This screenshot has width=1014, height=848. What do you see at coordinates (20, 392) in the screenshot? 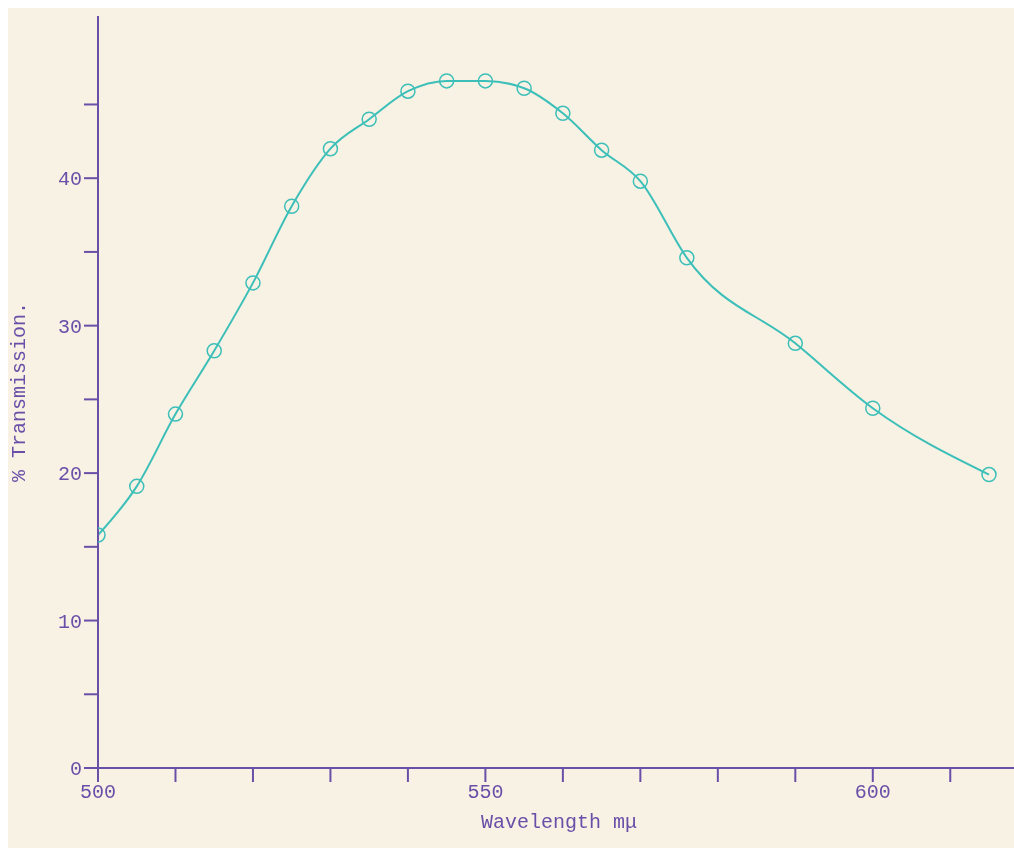
I see `y-axis-title: % Transmission.` at bounding box center [20, 392].